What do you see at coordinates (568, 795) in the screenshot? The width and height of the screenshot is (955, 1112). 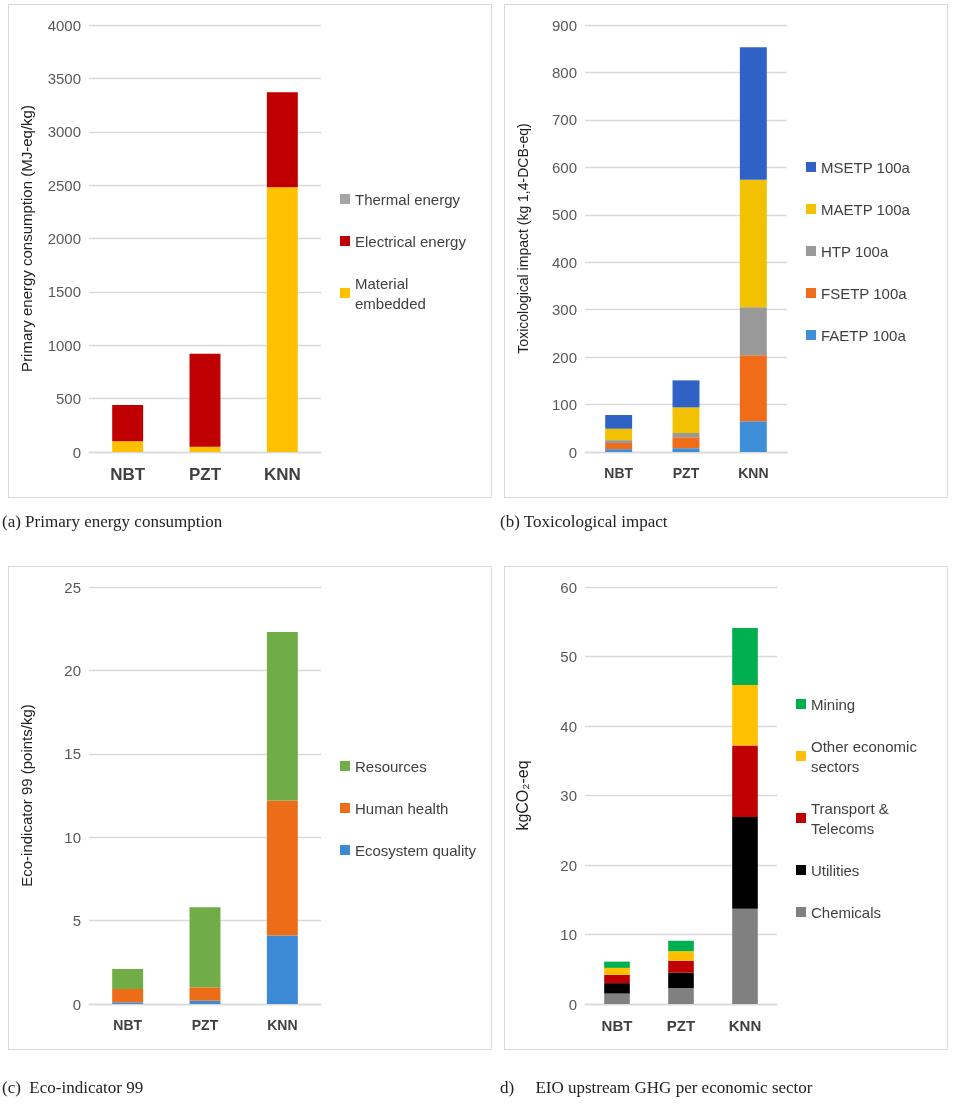 I see `y-tick-label: 30` at bounding box center [568, 795].